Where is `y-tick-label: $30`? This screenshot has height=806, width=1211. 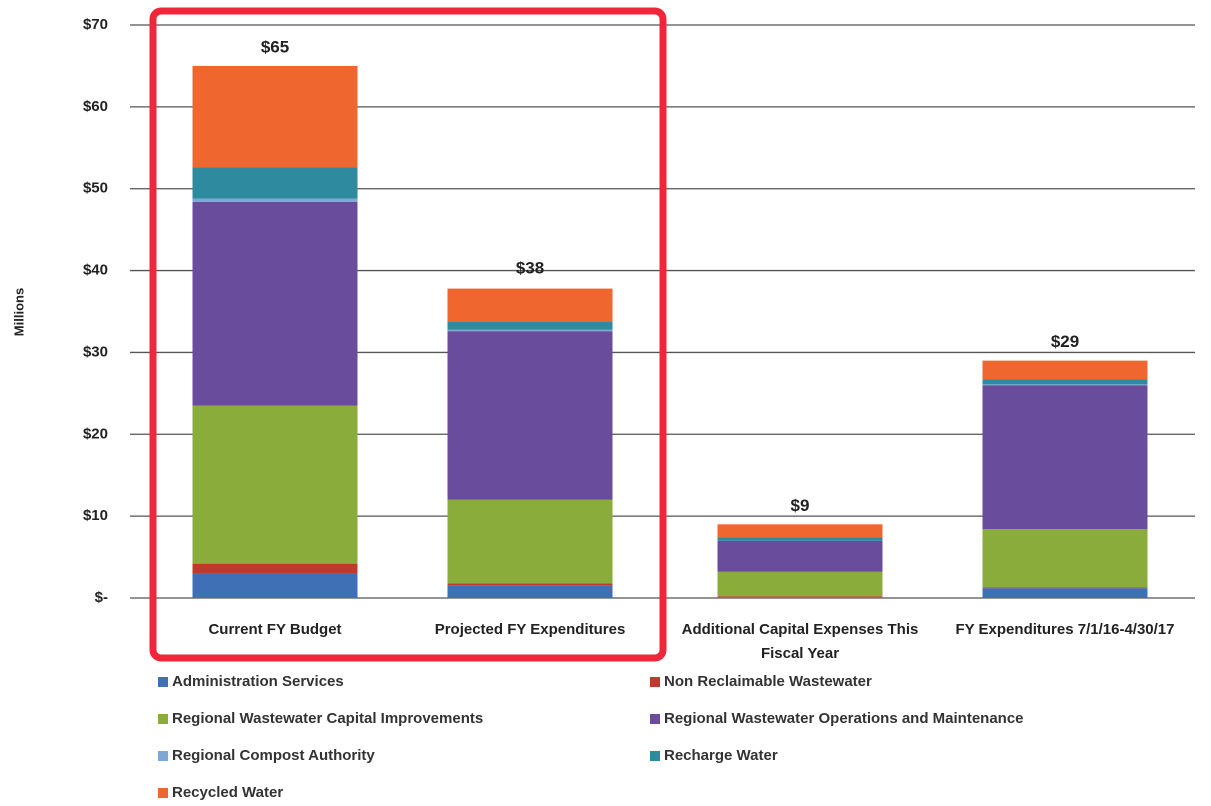
y-tick-label: $30 is located at coordinates (95, 351).